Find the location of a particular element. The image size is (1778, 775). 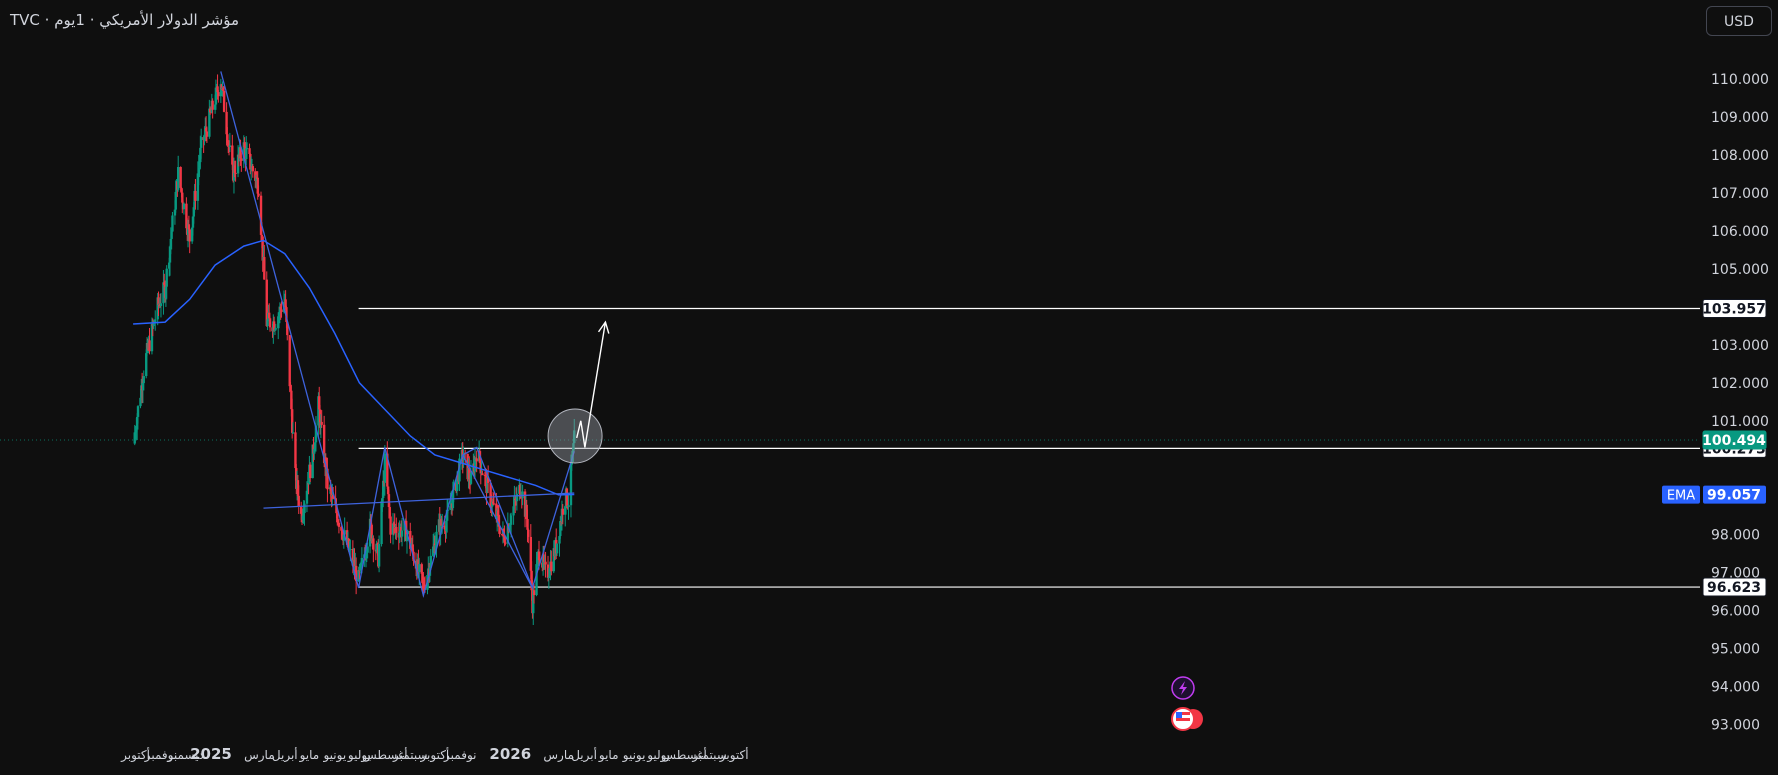

projection-arrowhead is located at coordinates (603, 327).